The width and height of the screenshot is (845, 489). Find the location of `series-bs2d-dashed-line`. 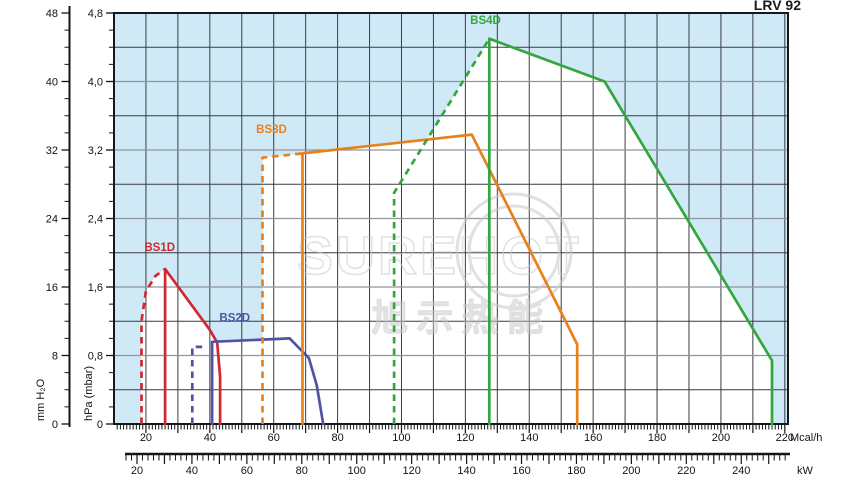

series-bs2d-dashed-line is located at coordinates (197, 384).